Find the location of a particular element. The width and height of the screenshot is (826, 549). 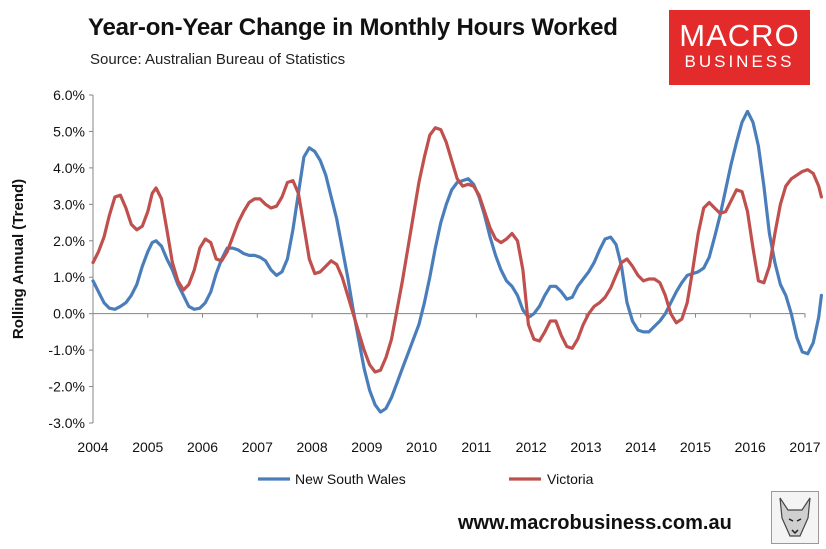

x-tick-label: 2013 is located at coordinates (585, 447).